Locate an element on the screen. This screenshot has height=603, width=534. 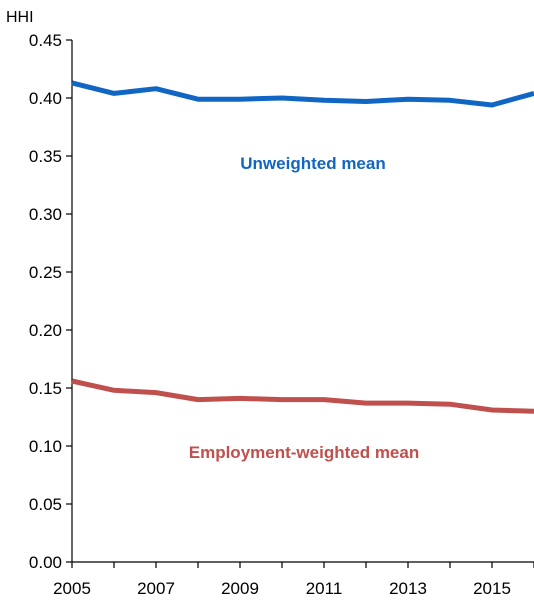
series-line-employment-weighted-mean is located at coordinates (302, 396).